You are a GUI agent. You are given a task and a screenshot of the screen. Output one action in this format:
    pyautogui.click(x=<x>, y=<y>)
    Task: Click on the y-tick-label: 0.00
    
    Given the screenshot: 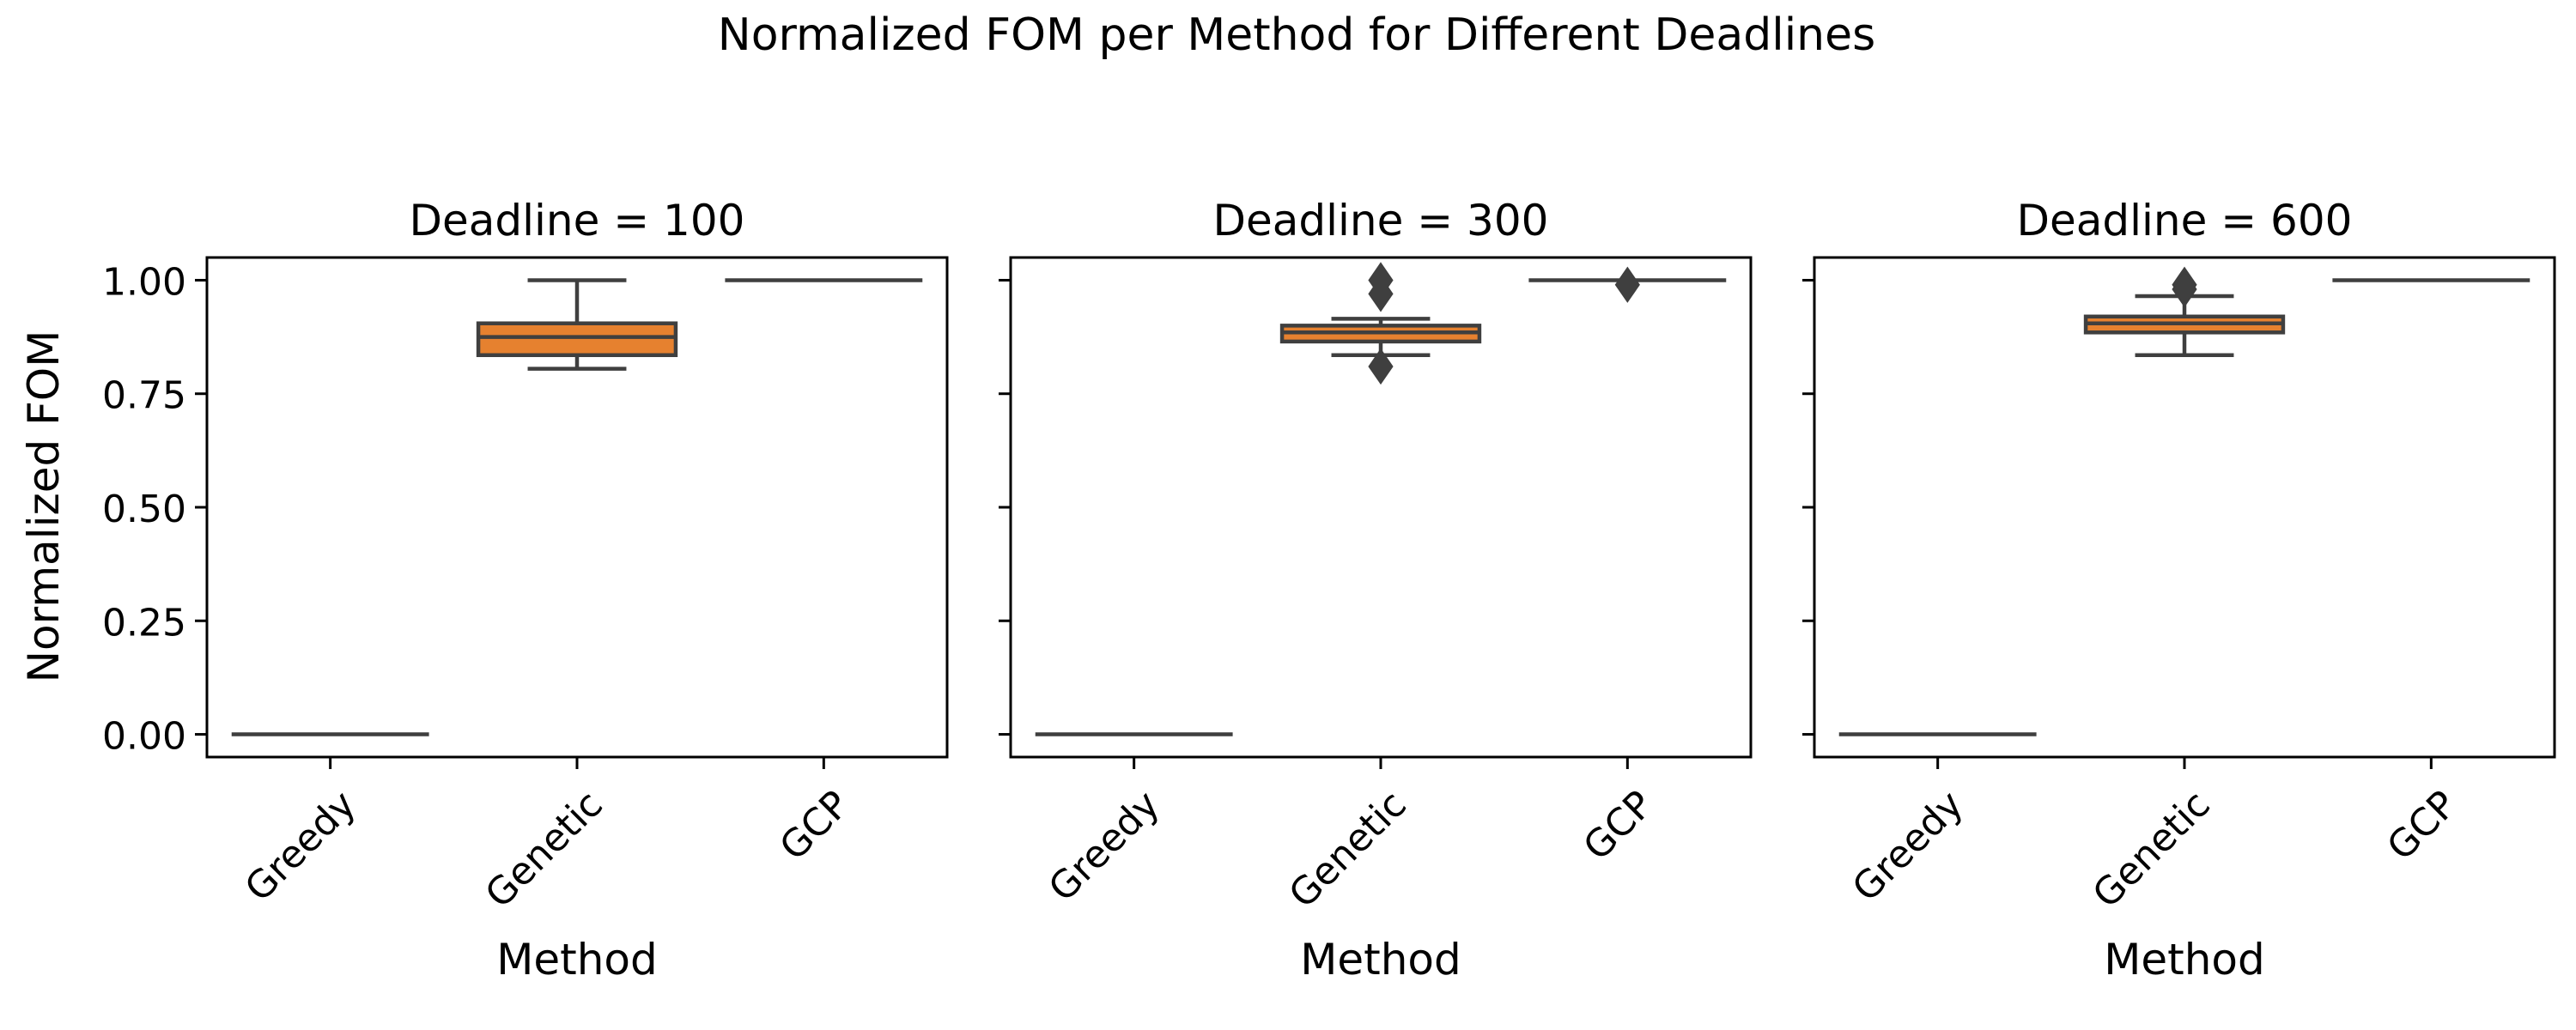 What is the action you would take?
    pyautogui.click(x=144, y=737)
    